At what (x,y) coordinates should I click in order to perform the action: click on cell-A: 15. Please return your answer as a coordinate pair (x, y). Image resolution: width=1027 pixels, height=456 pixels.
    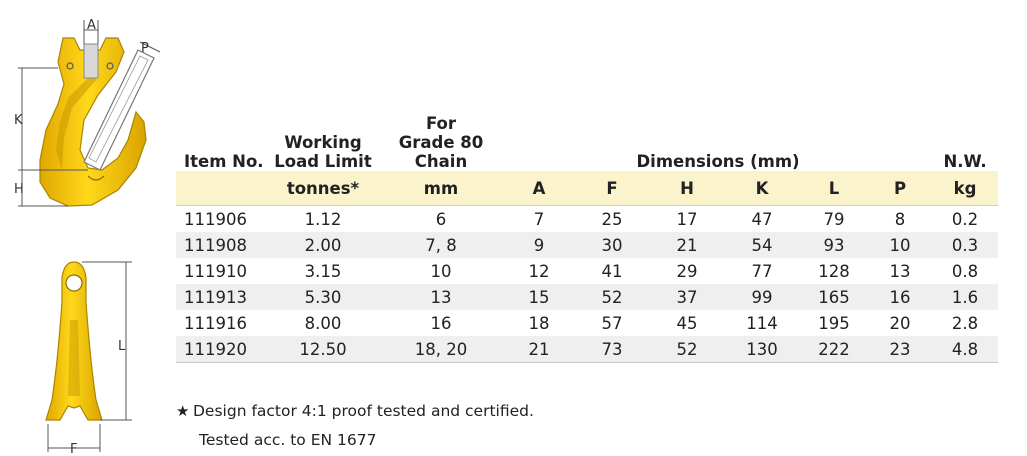
    Looking at the image, I should click on (539, 297).